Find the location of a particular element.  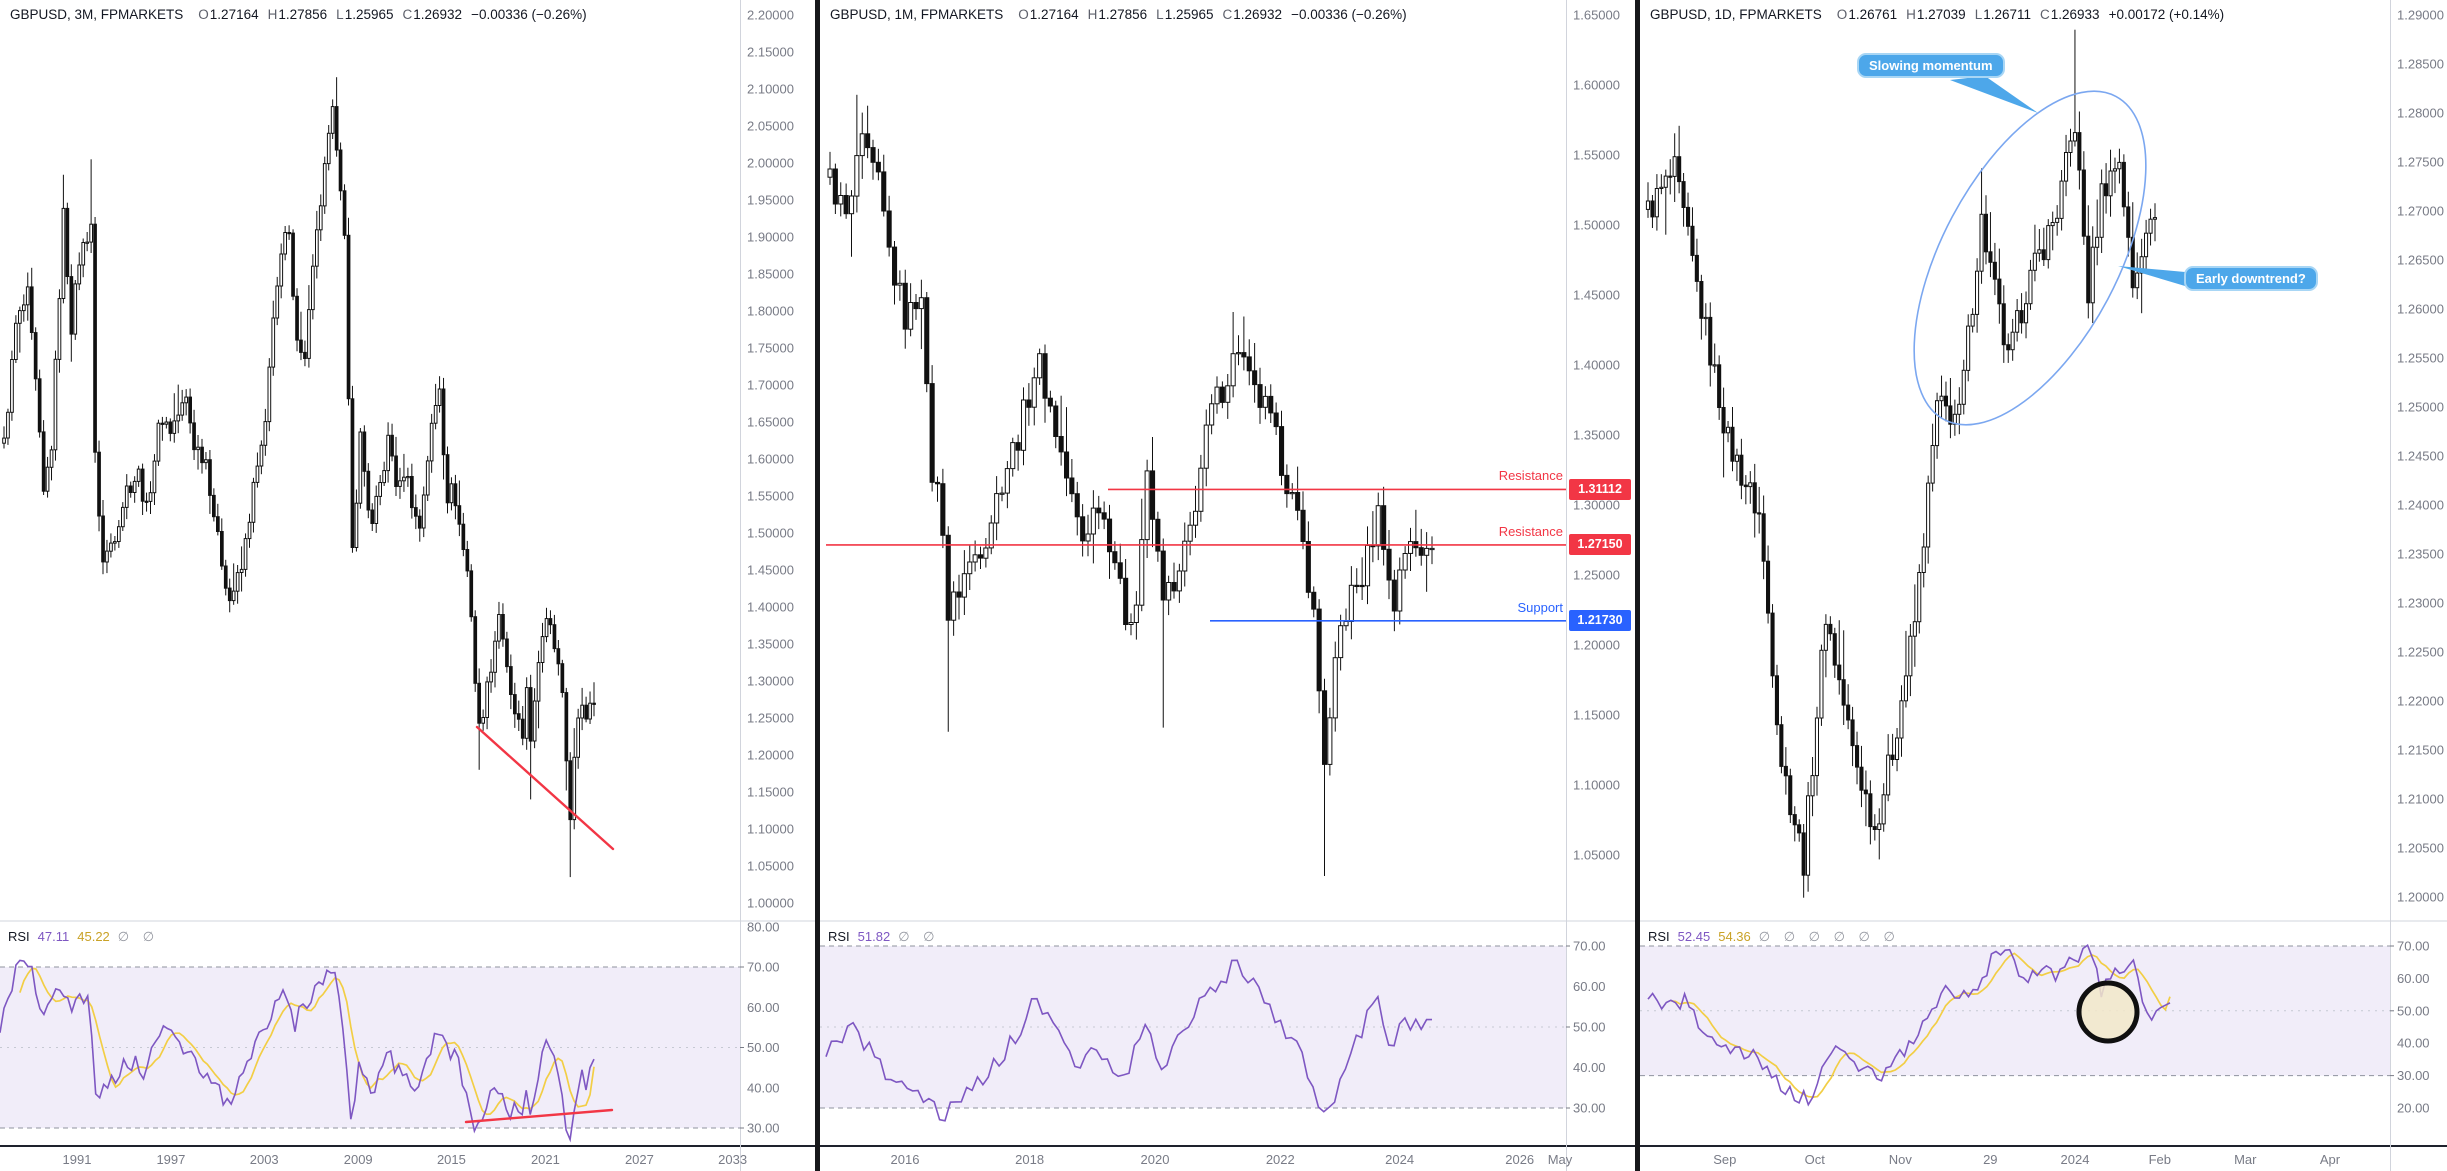

svg-text: Mar is located at coordinates (2245, 1159).